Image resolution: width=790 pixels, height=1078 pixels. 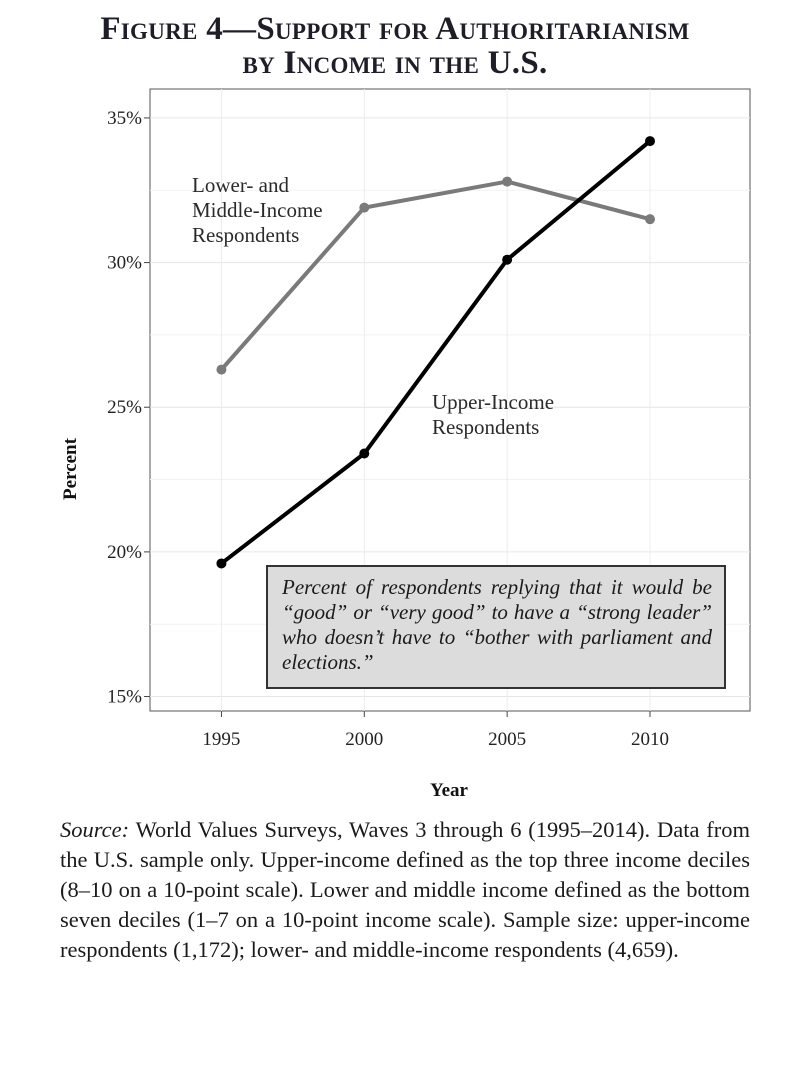 I want to click on y-tick-label: 35%, so click(x=124, y=118).